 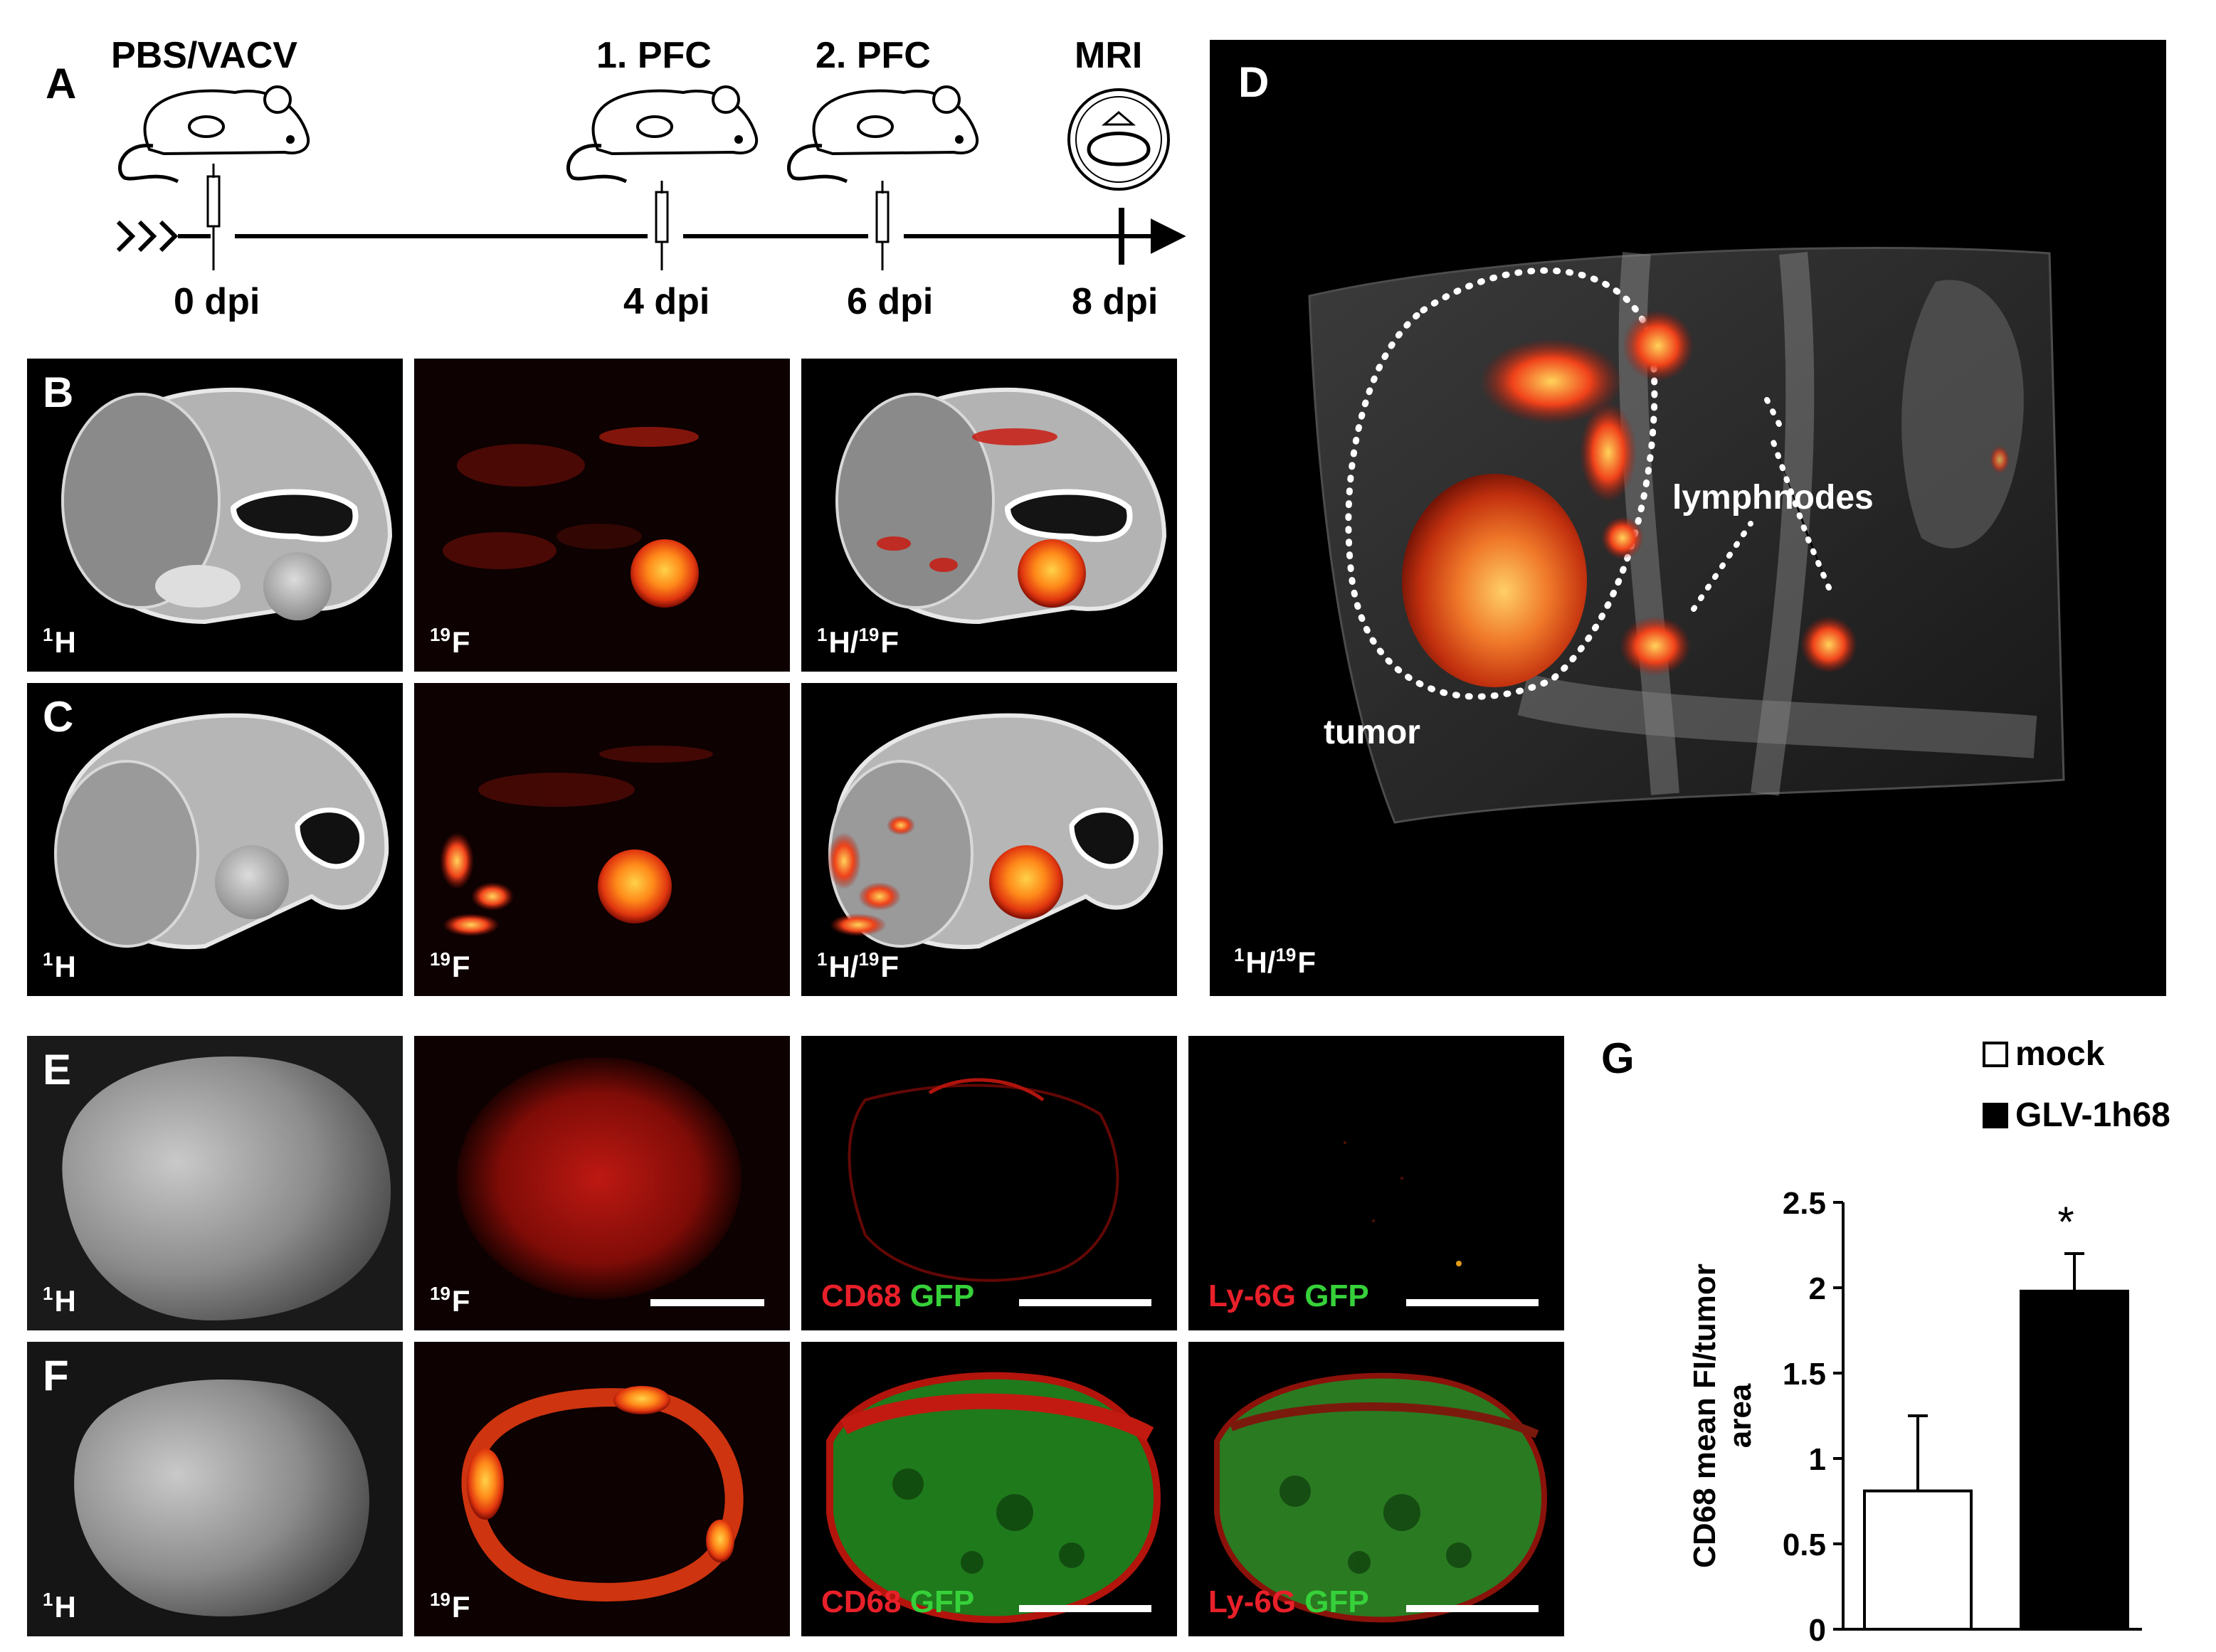 What do you see at coordinates (1618, 1058) in the screenshot?
I see `panel-label-g: G` at bounding box center [1618, 1058].